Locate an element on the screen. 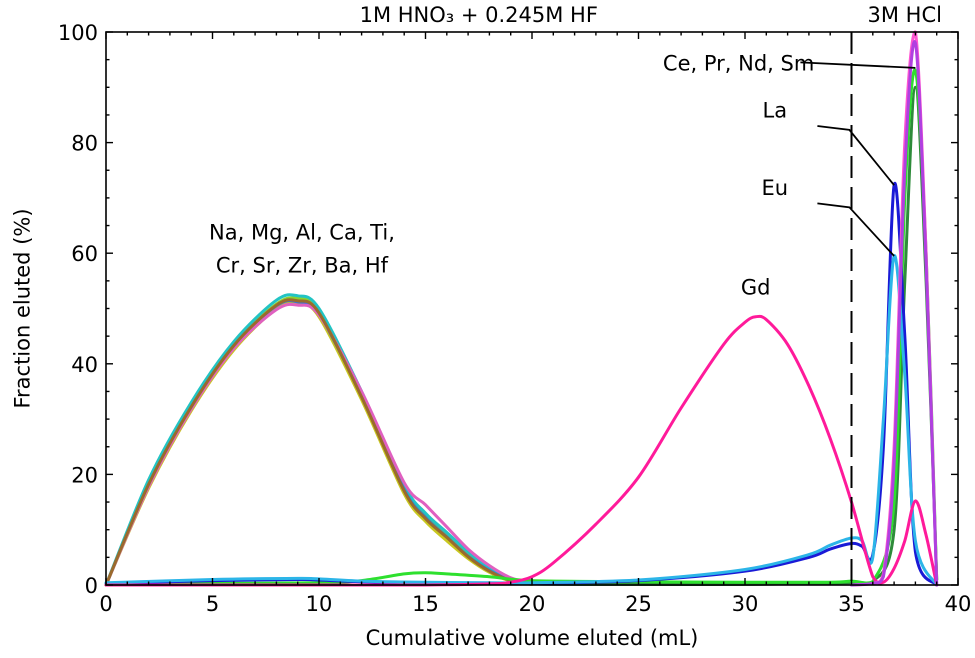 The width and height of the screenshot is (975, 658). x-tick-label: 5 is located at coordinates (212, 604).